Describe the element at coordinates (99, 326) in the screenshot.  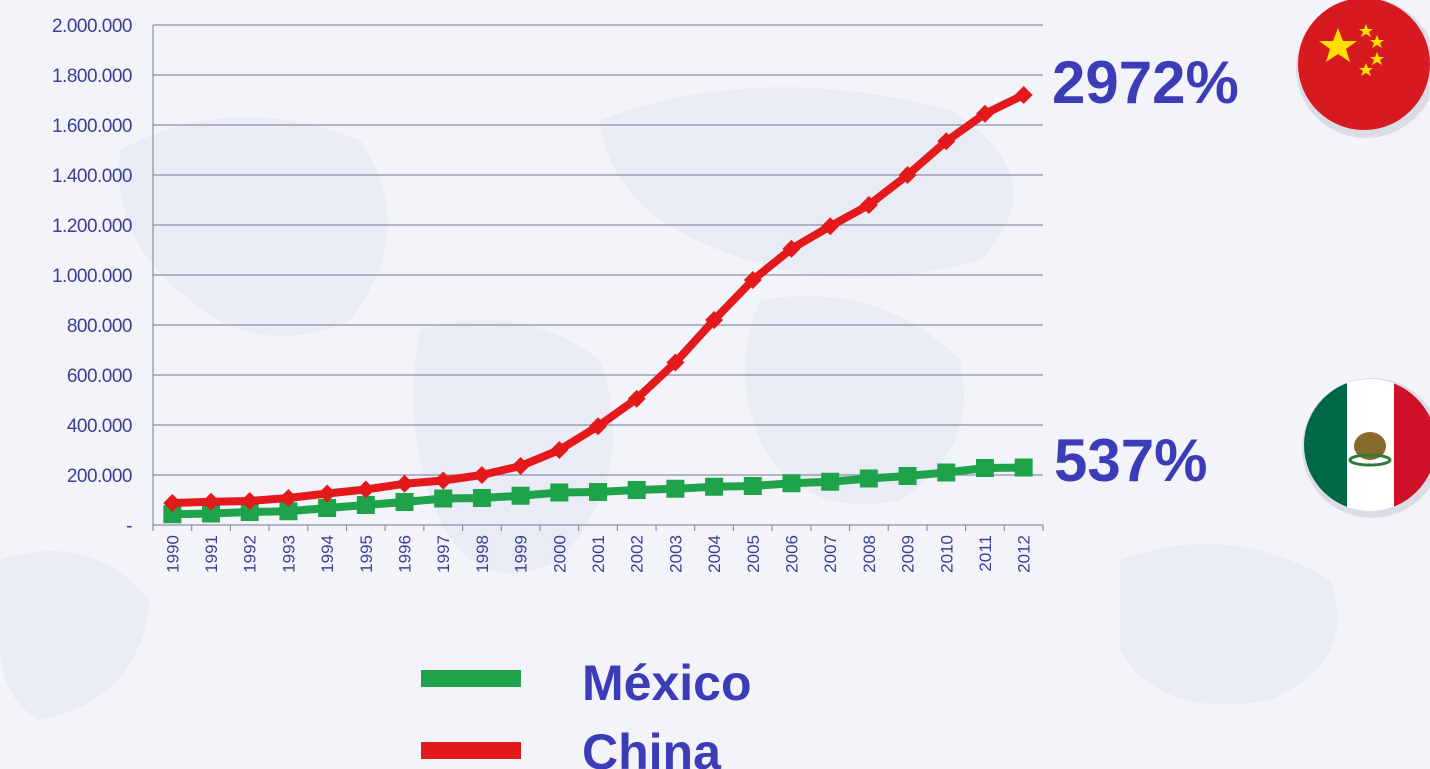
I see `y-tick-label: 800.000` at that location.